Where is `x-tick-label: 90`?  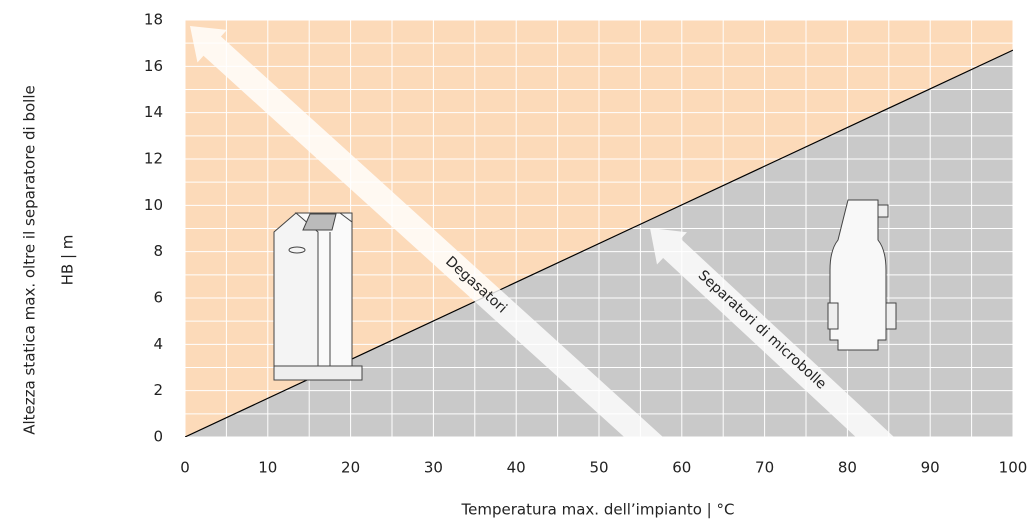 x-tick-label: 90 is located at coordinates (930, 468).